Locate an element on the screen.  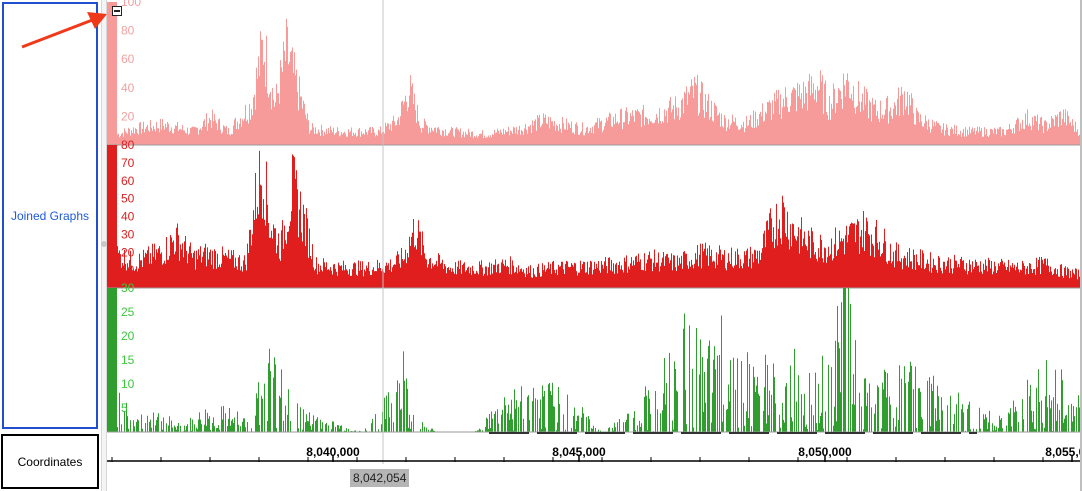
track-label-panel: Joined Graphs Coordinates is located at coordinates (51, 245).